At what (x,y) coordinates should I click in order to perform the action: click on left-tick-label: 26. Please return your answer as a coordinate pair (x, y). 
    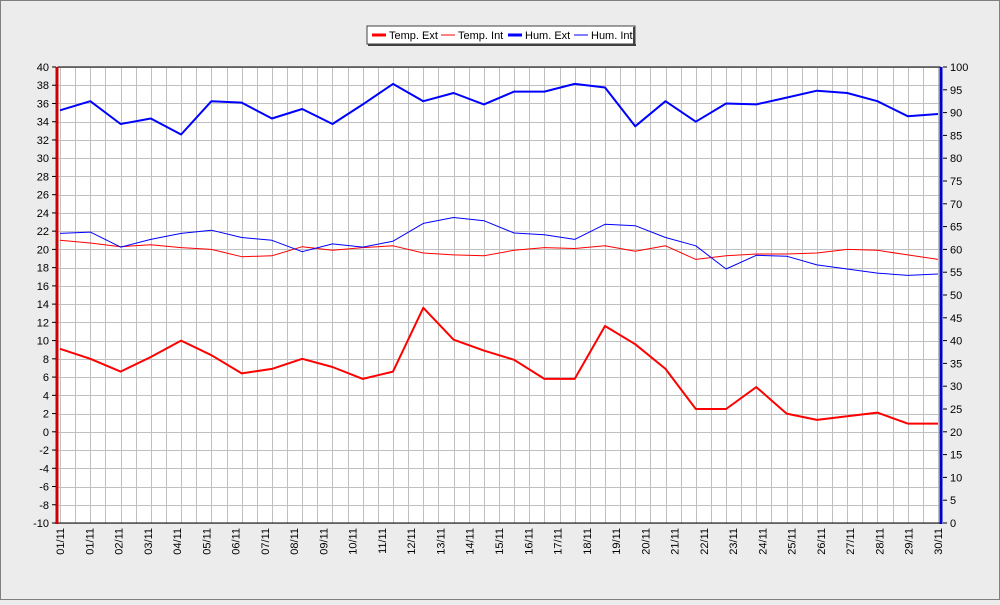
    Looking at the image, I should click on (43, 196).